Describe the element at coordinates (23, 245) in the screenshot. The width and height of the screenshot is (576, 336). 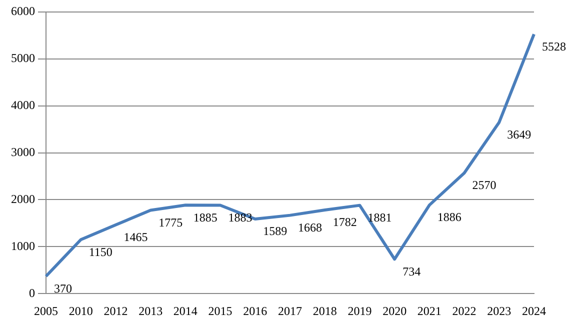
I see `y-tick-label: 1000` at that location.